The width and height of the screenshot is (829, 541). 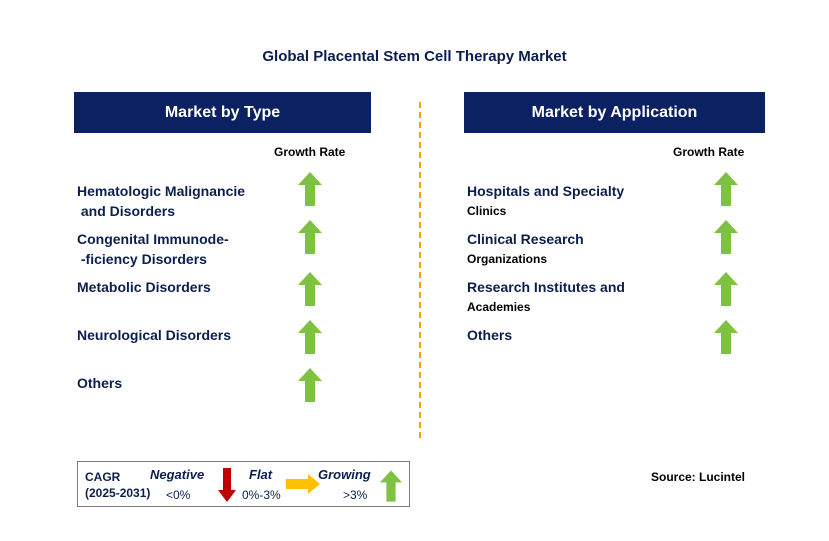 I want to click on down-arrow-icon, so click(x=227, y=485).